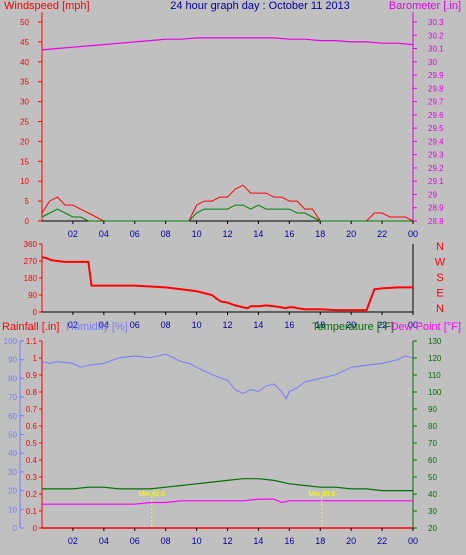 Image resolution: width=466 pixels, height=555 pixels. What do you see at coordinates (27, 201) in the screenshot?
I see `wind-tick-label: 5` at bounding box center [27, 201].